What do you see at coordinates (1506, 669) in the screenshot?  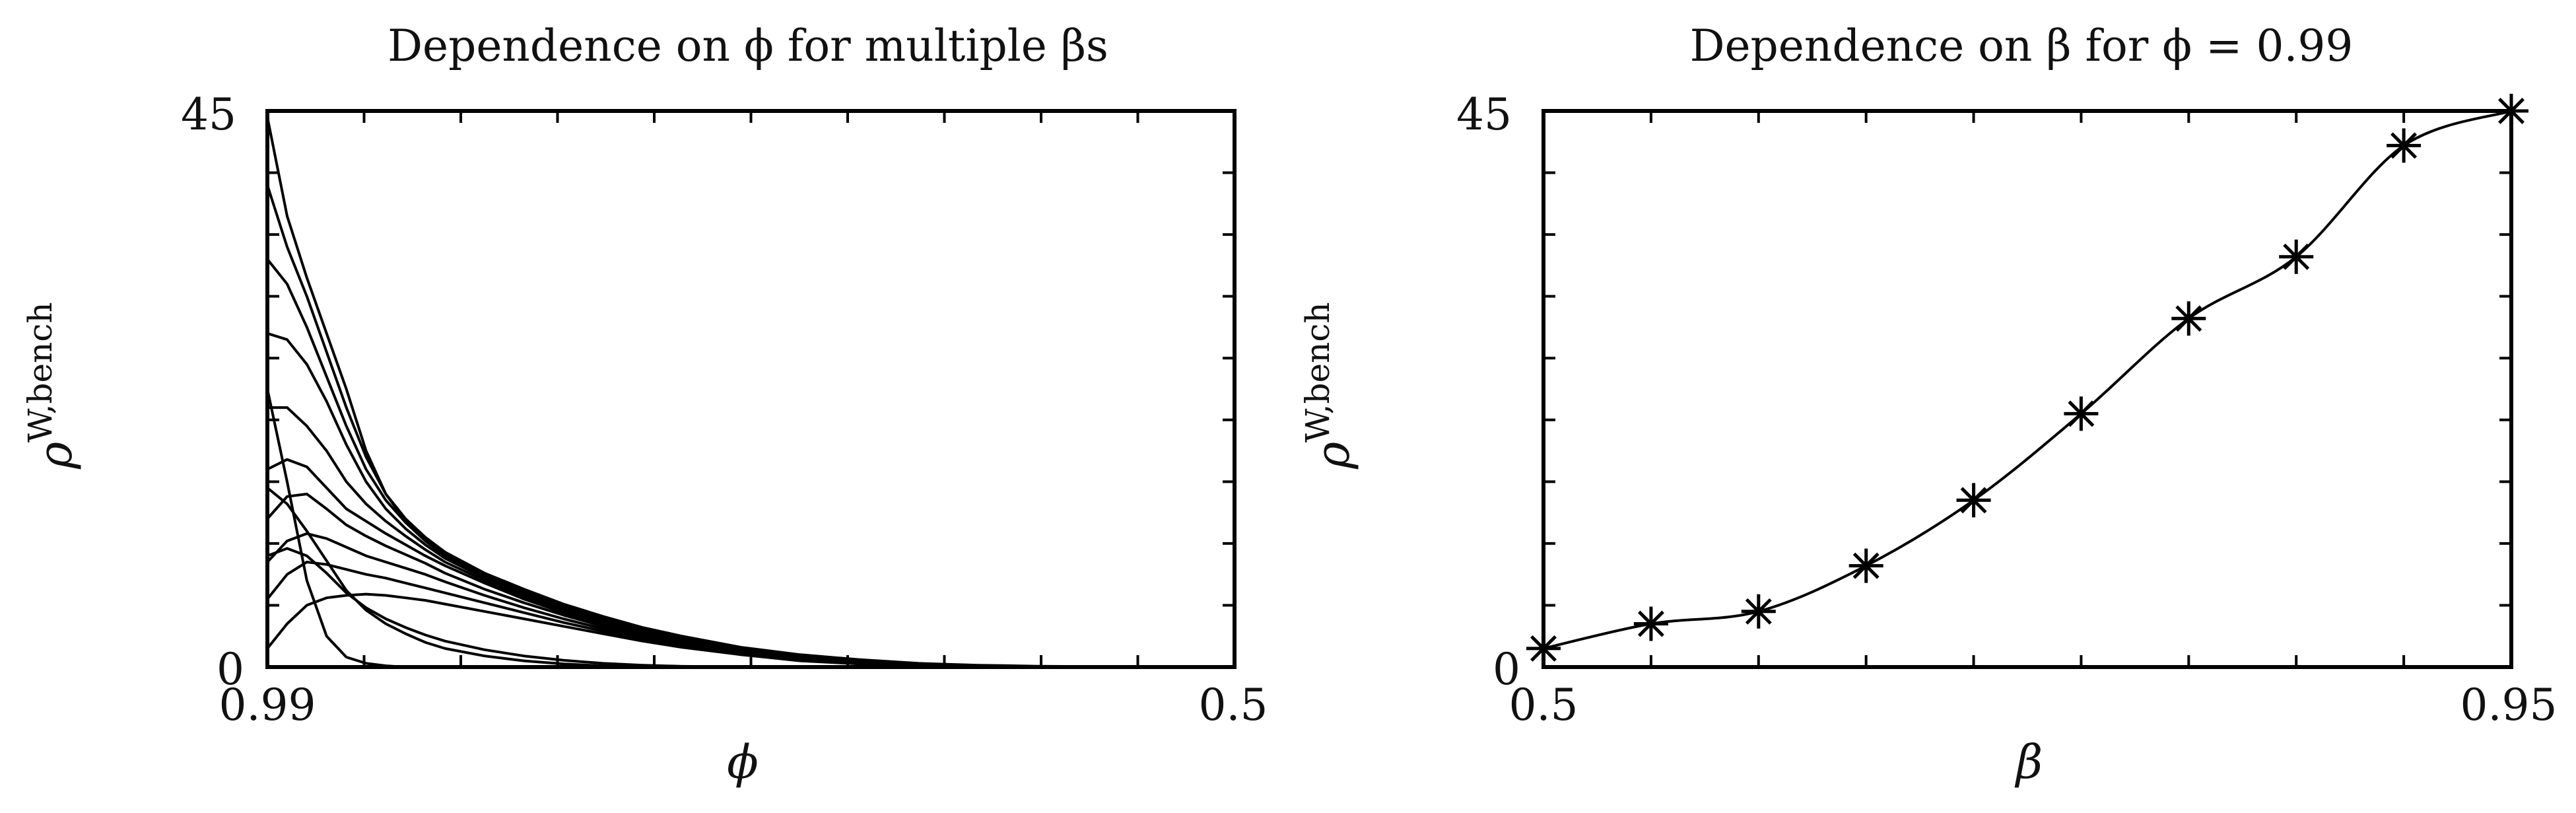 I see `right-y-tick-label-bottom: 0` at bounding box center [1506, 669].